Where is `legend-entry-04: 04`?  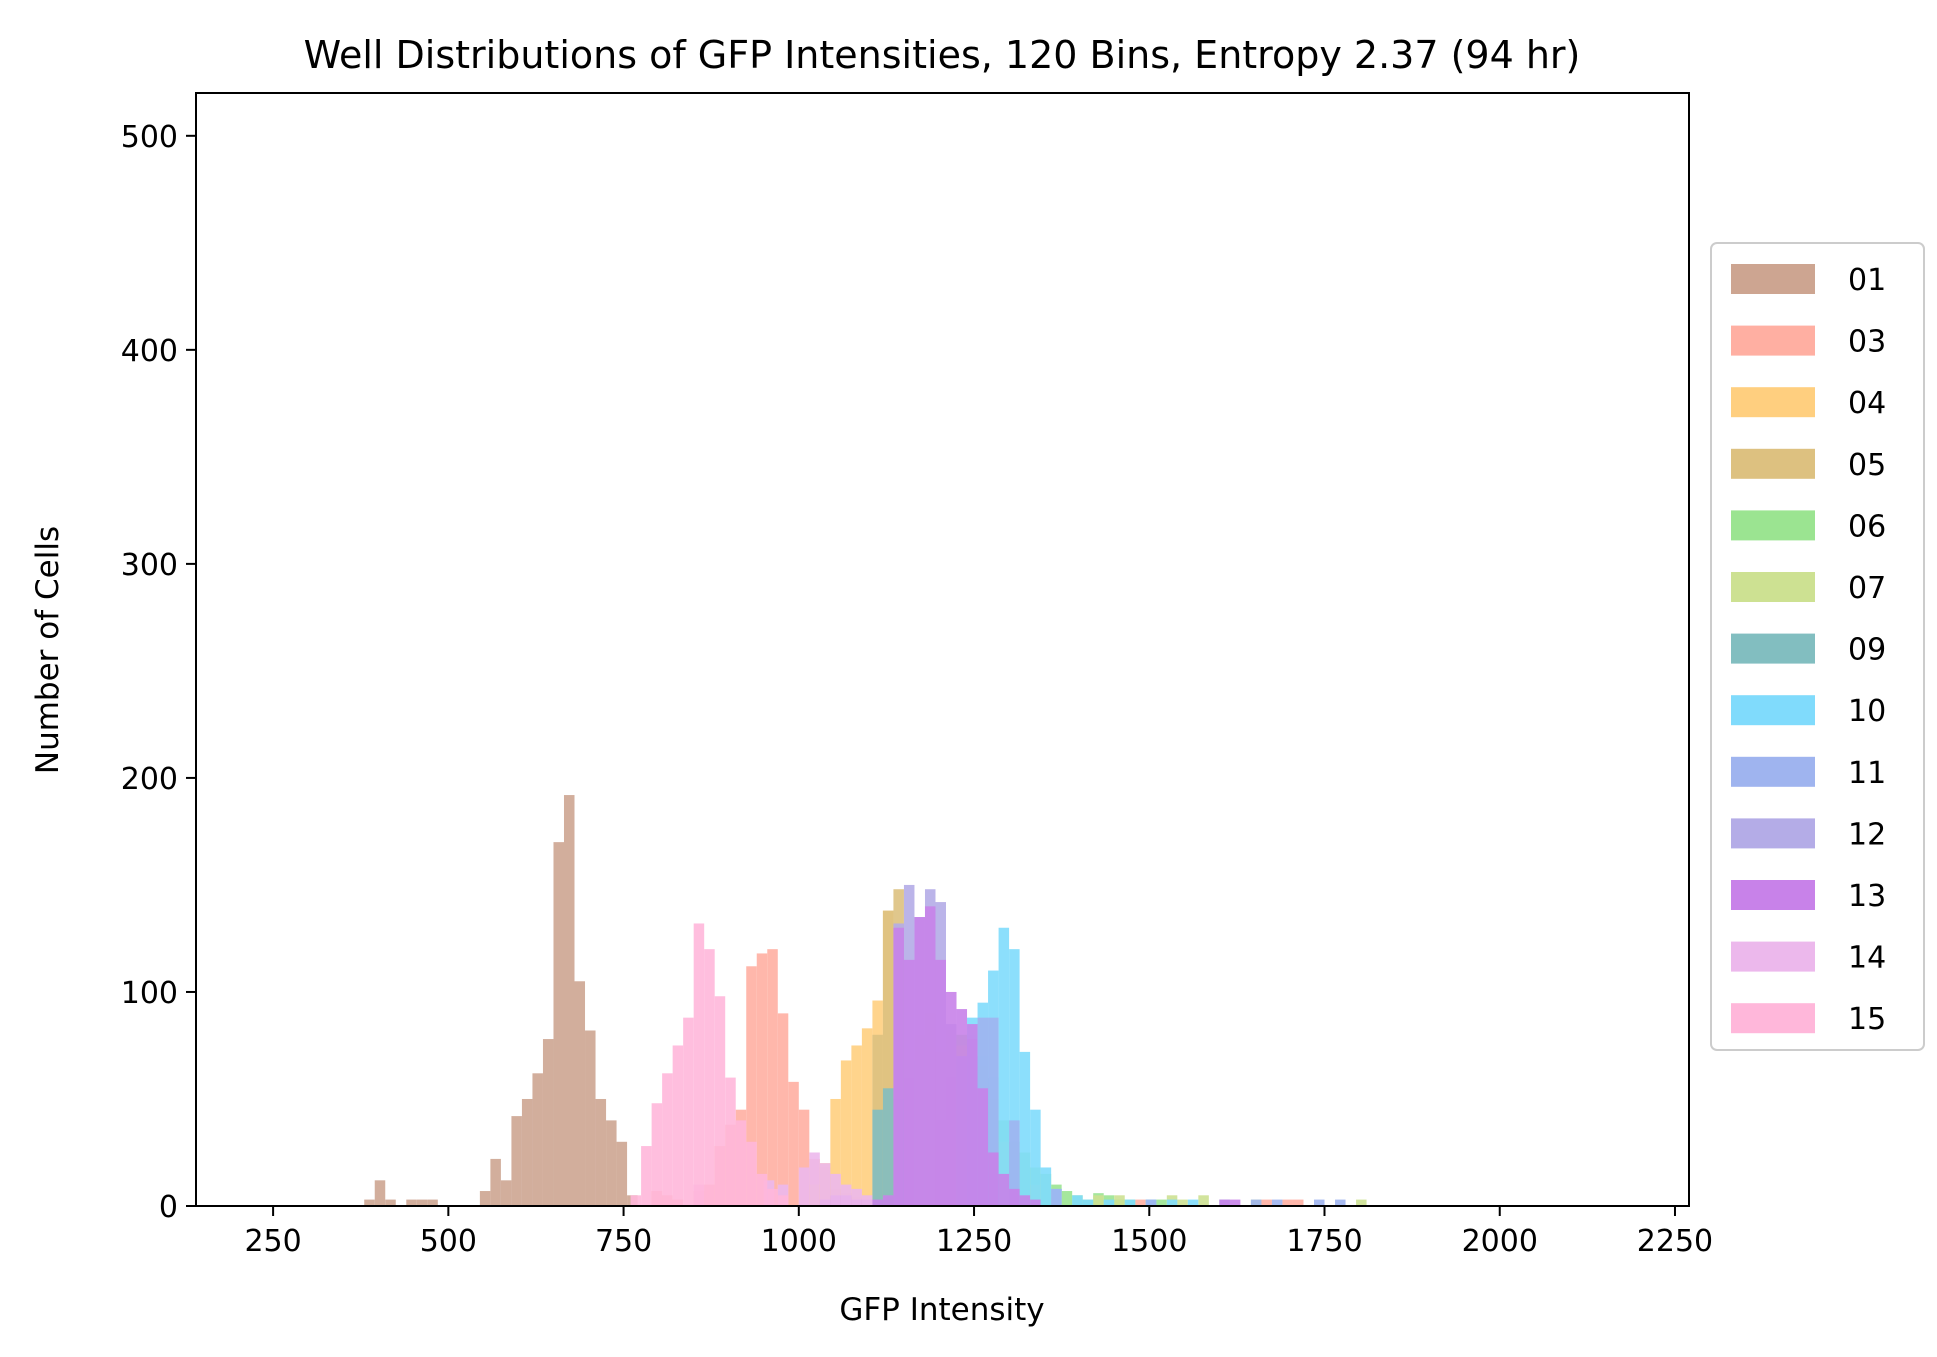
legend-entry-04: 04 is located at coordinates (1808, 403).